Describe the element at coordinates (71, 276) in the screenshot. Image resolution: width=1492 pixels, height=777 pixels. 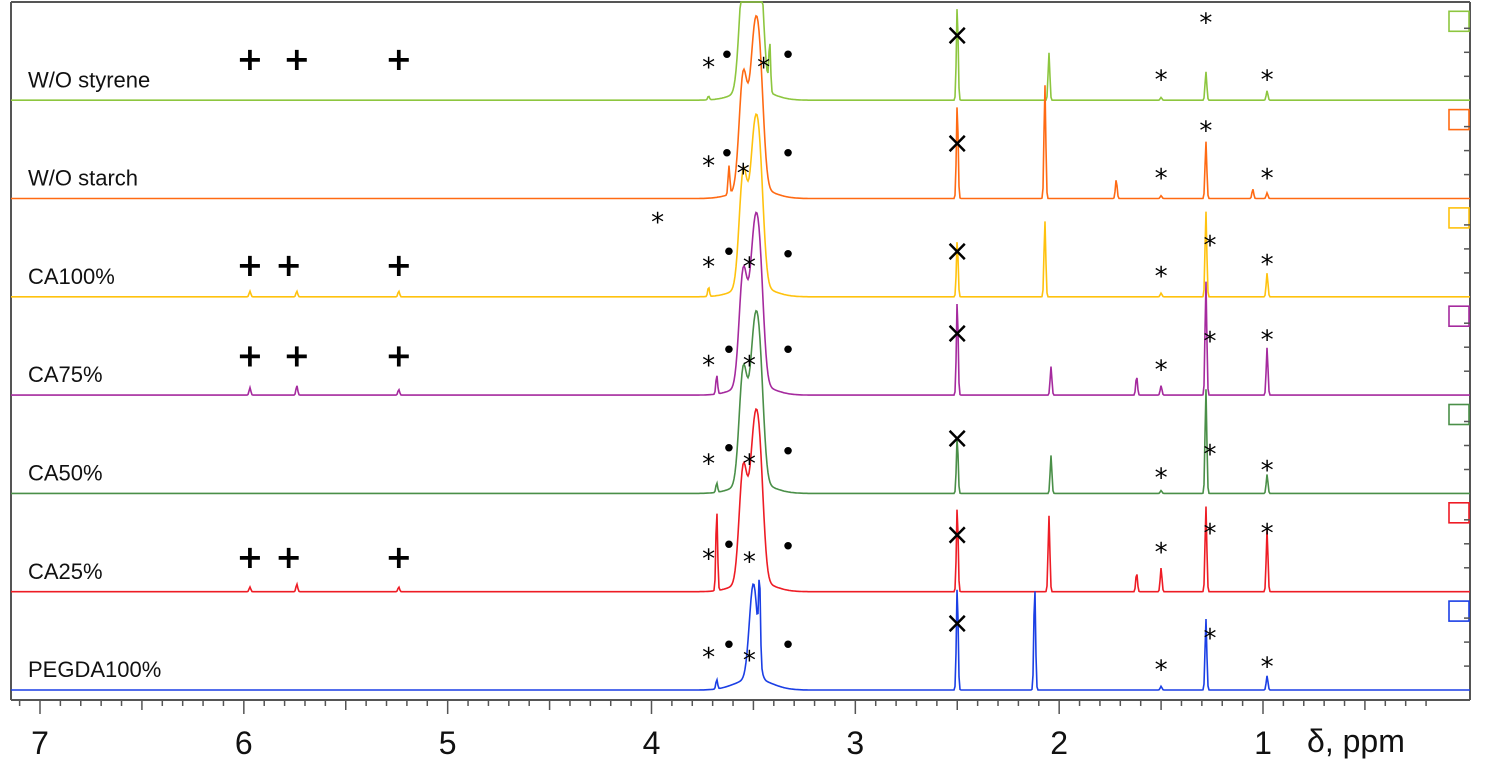
I see `series-label: CA100%` at that location.